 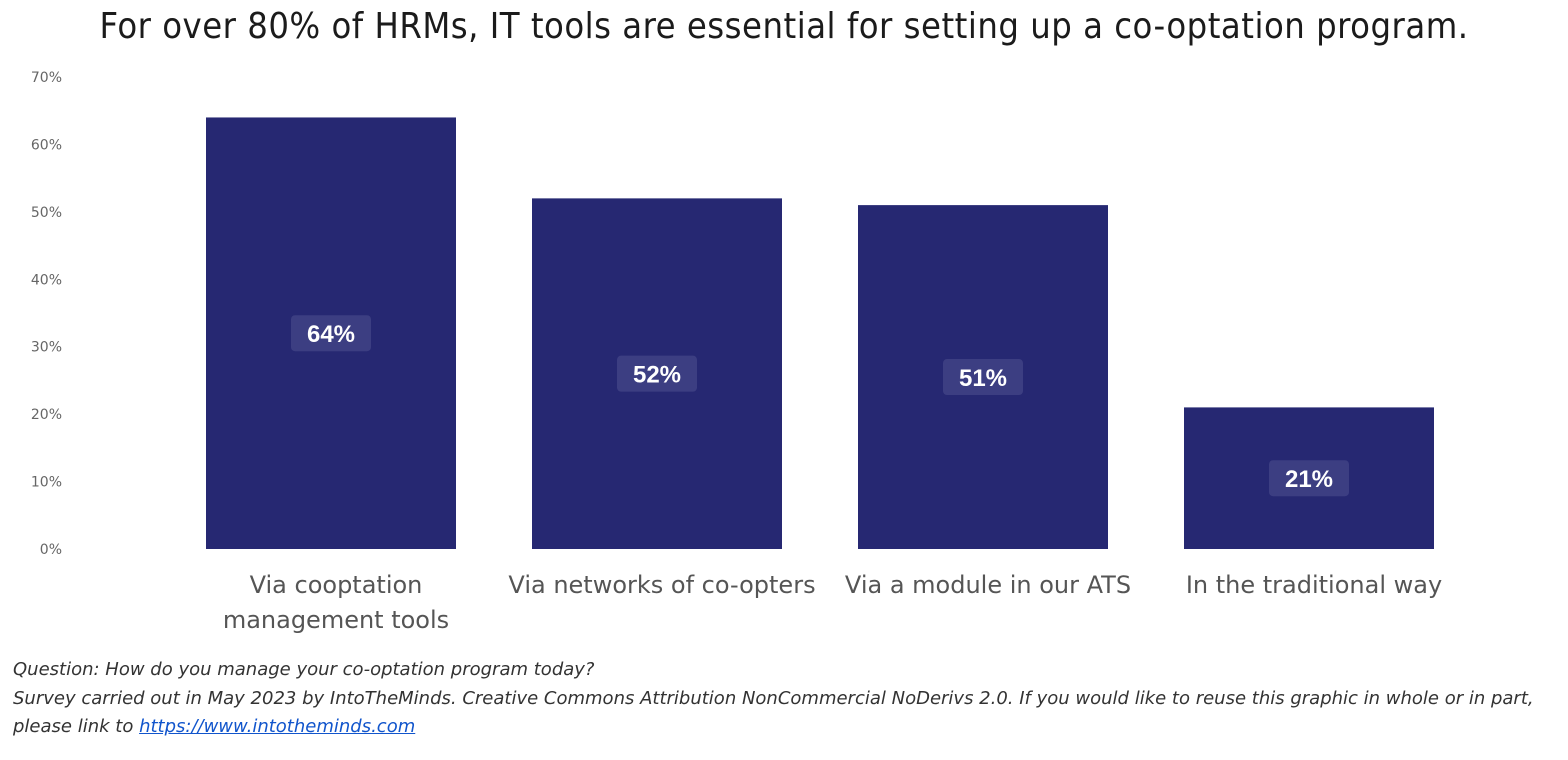 What do you see at coordinates (336, 620) in the screenshot?
I see `x-category-label: management tools` at bounding box center [336, 620].